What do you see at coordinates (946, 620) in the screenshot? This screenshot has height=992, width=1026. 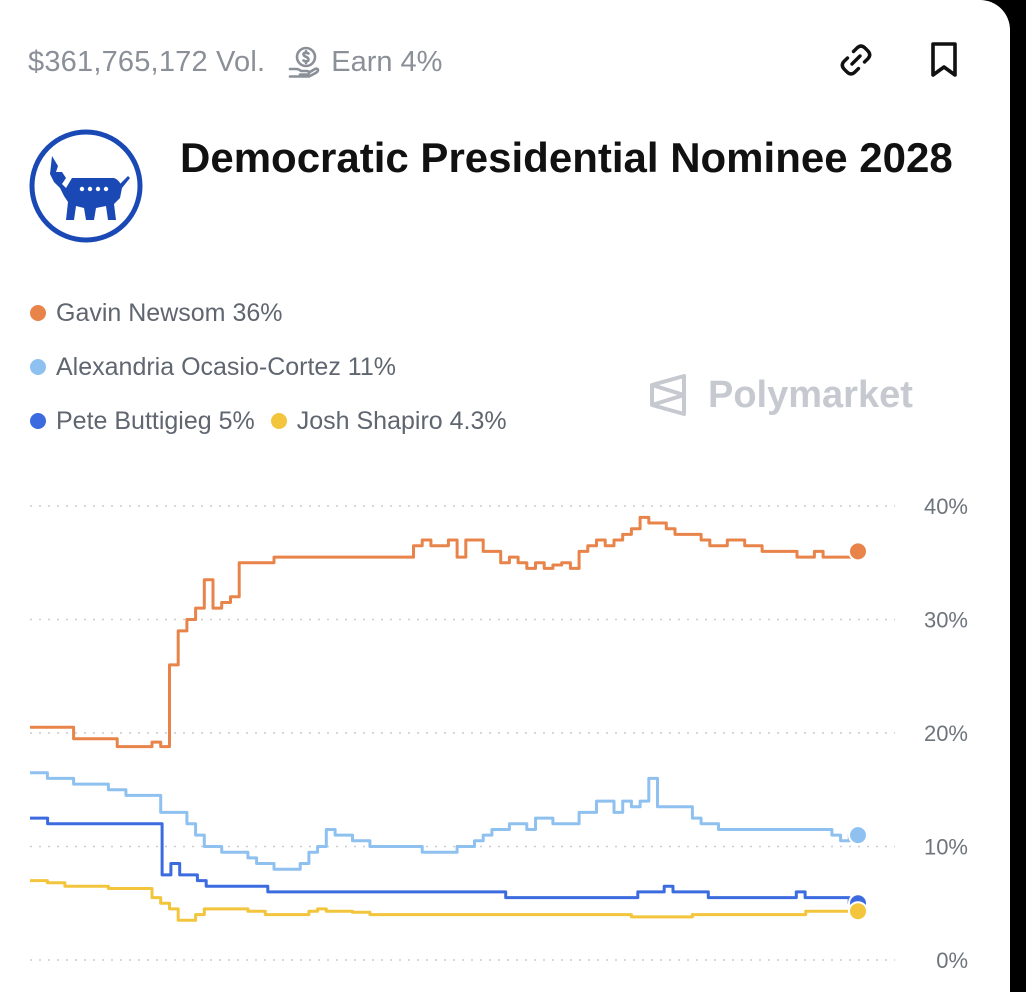 I see `y-tick-label: 30%` at bounding box center [946, 620].